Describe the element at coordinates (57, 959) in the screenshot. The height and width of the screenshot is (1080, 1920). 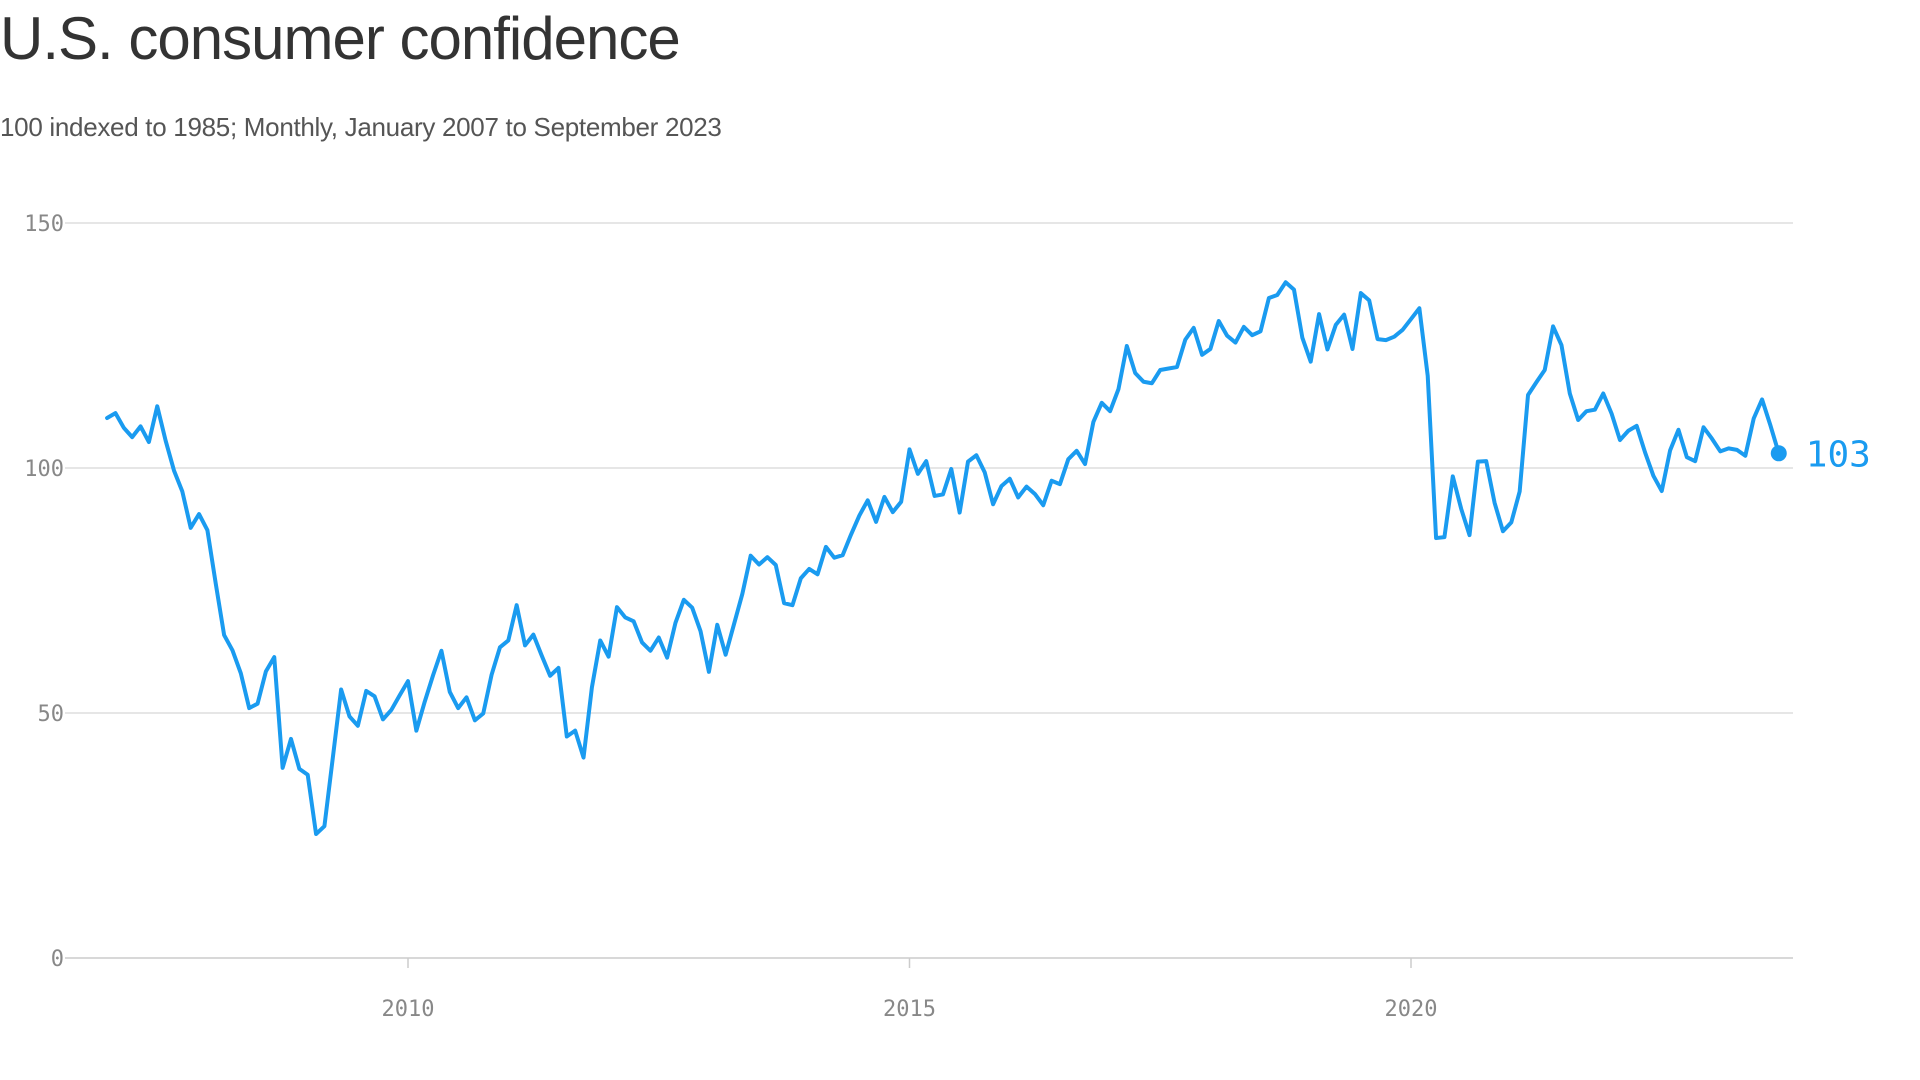
I see `y-tick-label: 0` at that location.